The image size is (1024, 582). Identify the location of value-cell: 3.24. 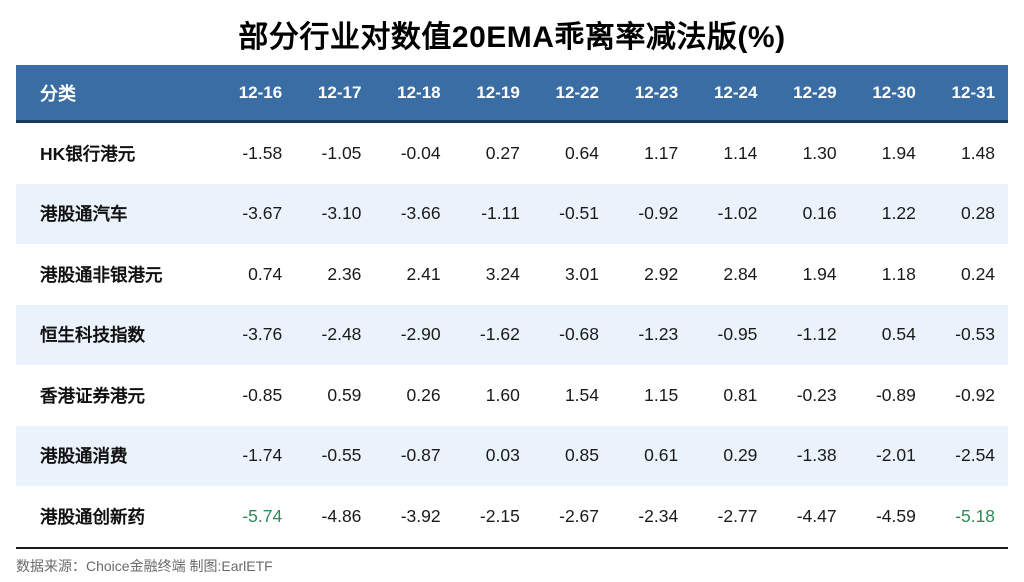
(502, 273).